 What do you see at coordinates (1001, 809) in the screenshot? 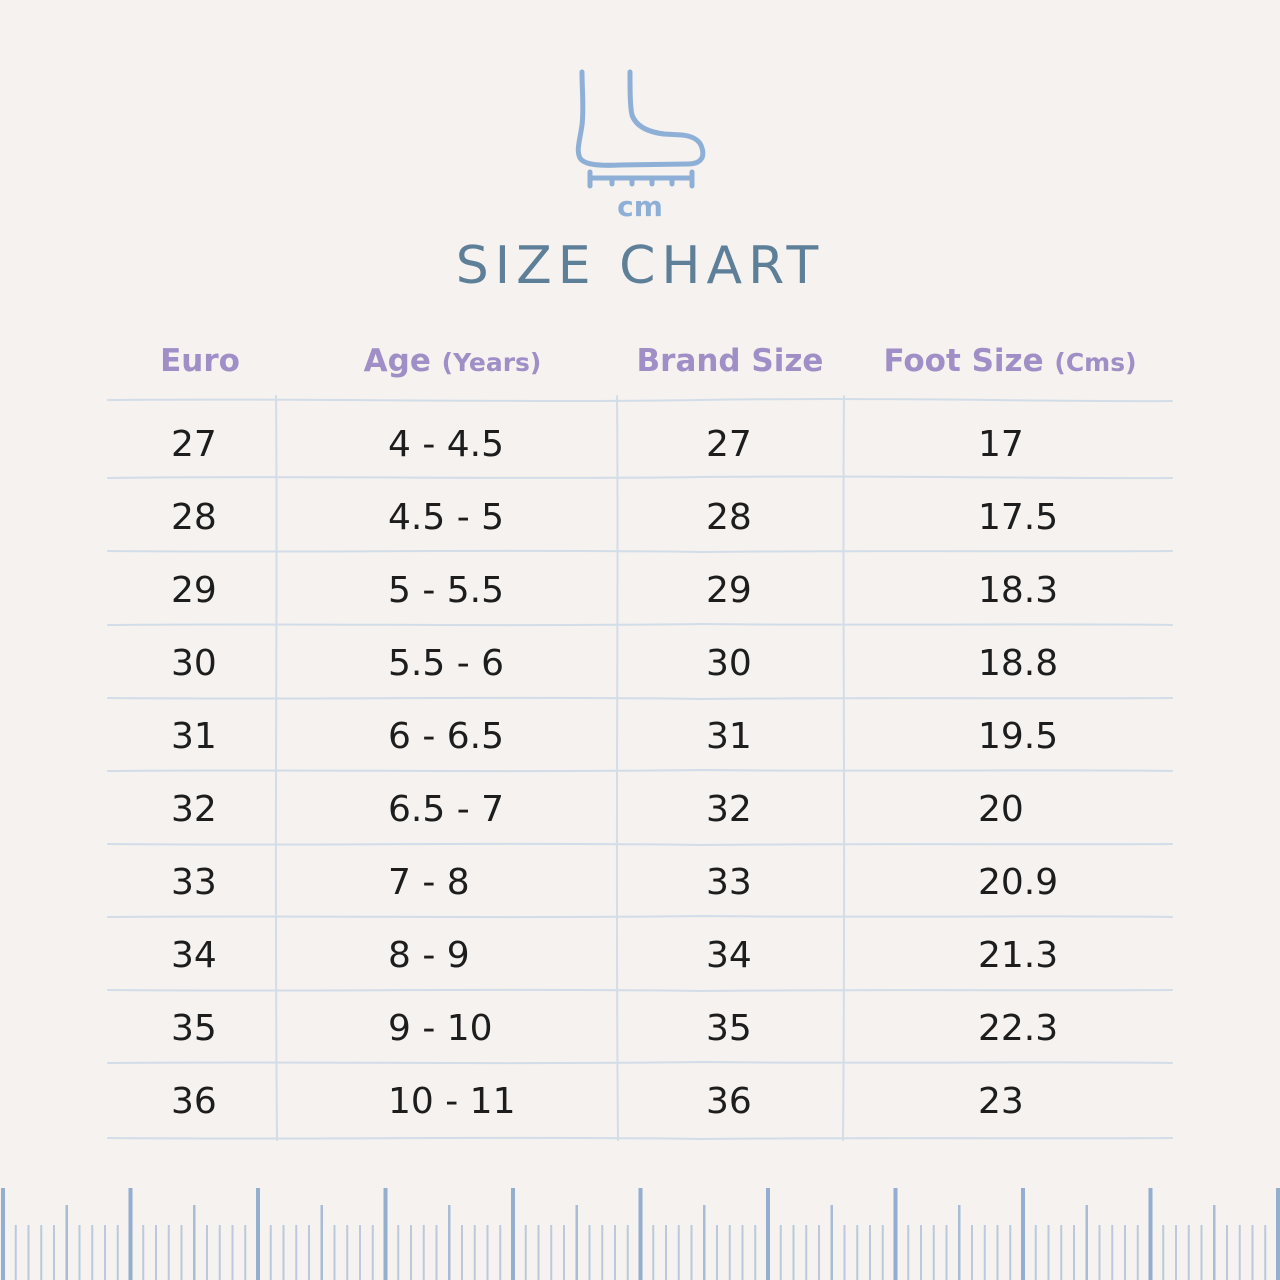
I see `cell-foot: 20` at bounding box center [1001, 809].